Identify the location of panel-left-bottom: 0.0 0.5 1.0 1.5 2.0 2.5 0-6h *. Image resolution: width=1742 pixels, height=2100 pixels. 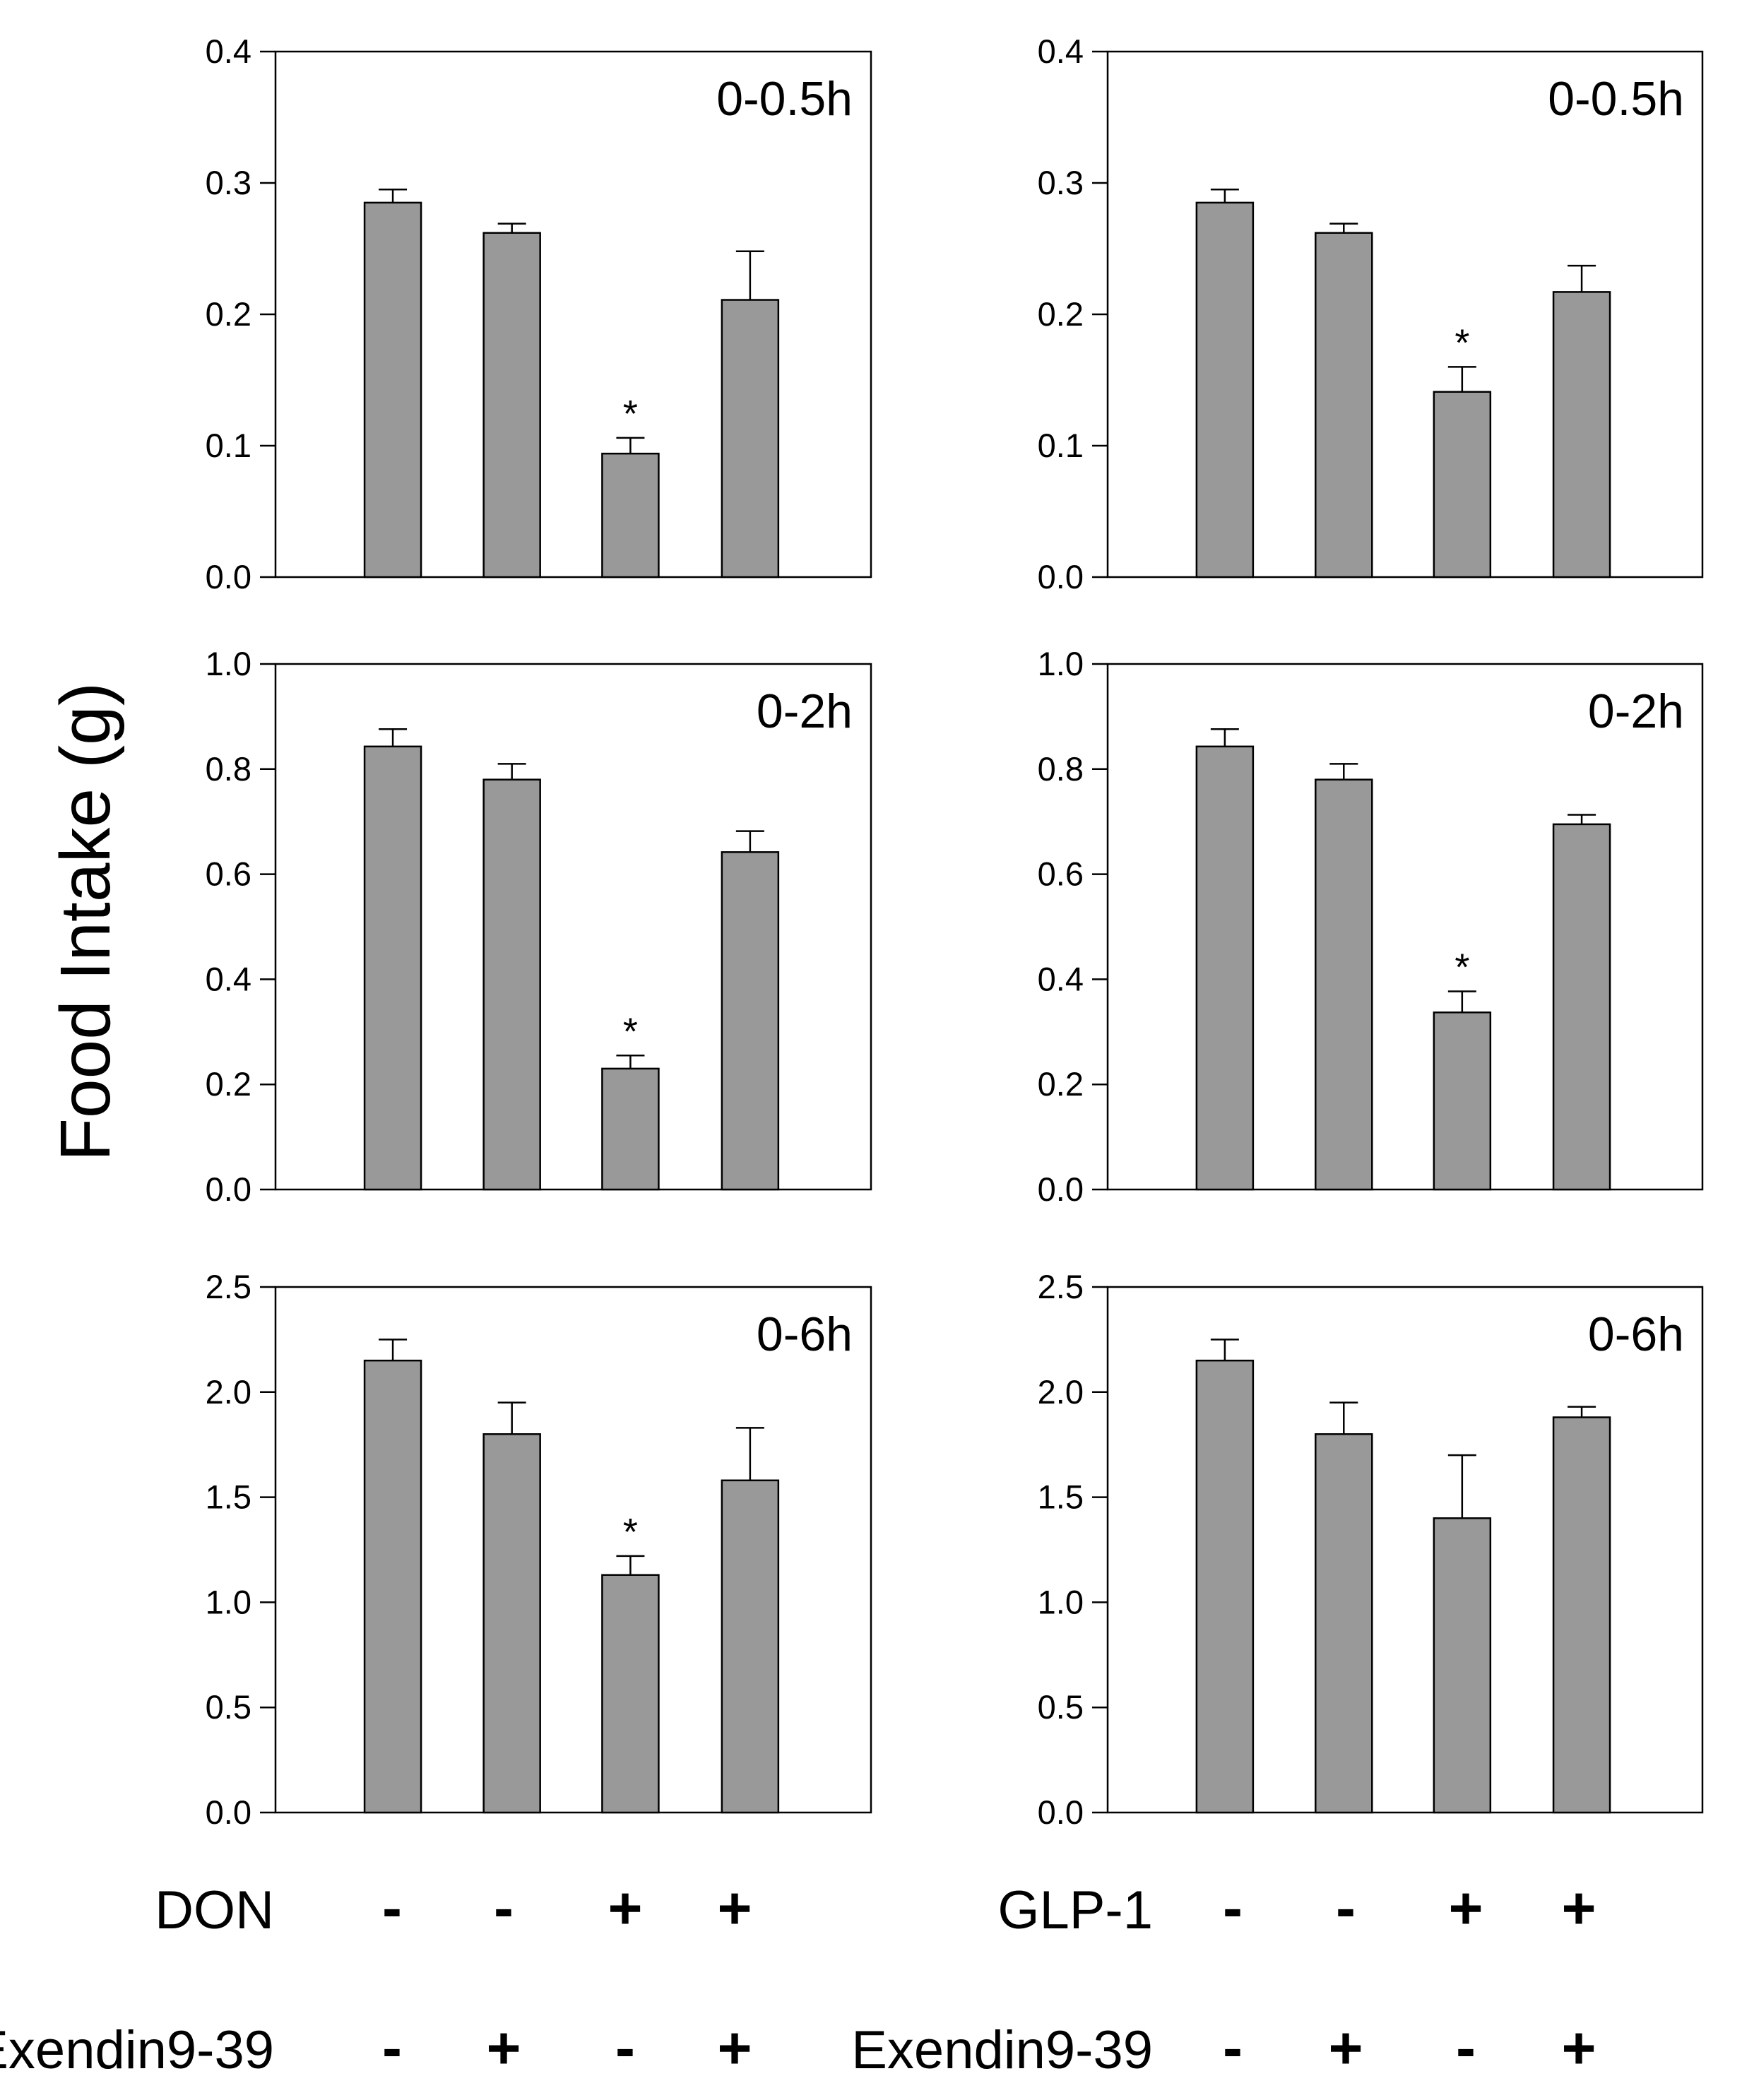
(539, 1549).